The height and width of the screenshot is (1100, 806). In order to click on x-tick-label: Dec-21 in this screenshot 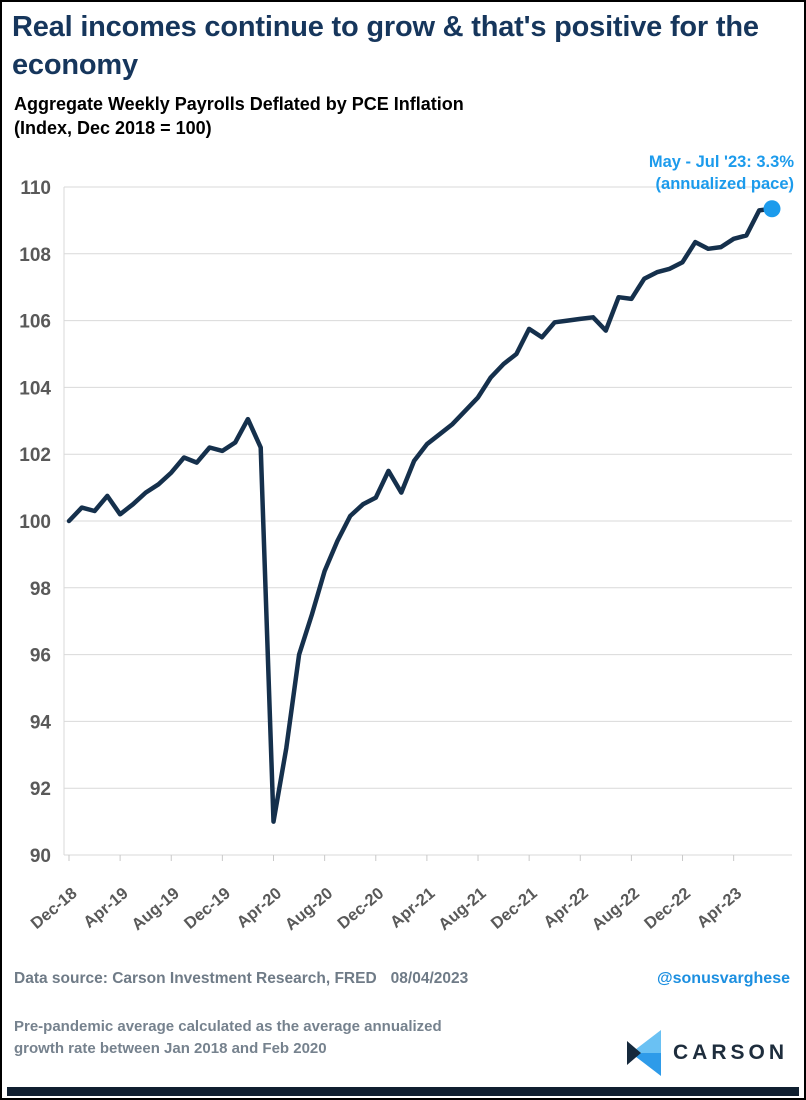, I will do `click(514, 908)`.